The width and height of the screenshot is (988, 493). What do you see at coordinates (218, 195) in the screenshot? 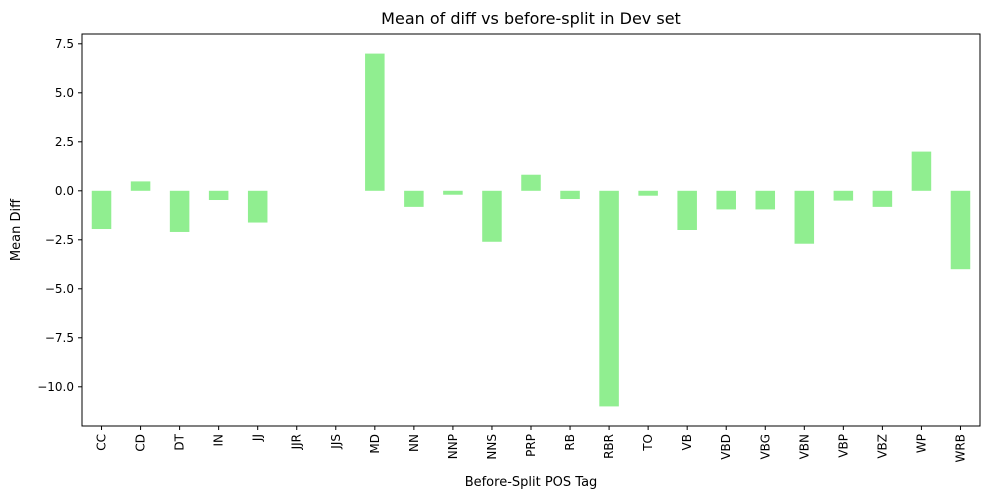
I see `bar-in` at bounding box center [218, 195].